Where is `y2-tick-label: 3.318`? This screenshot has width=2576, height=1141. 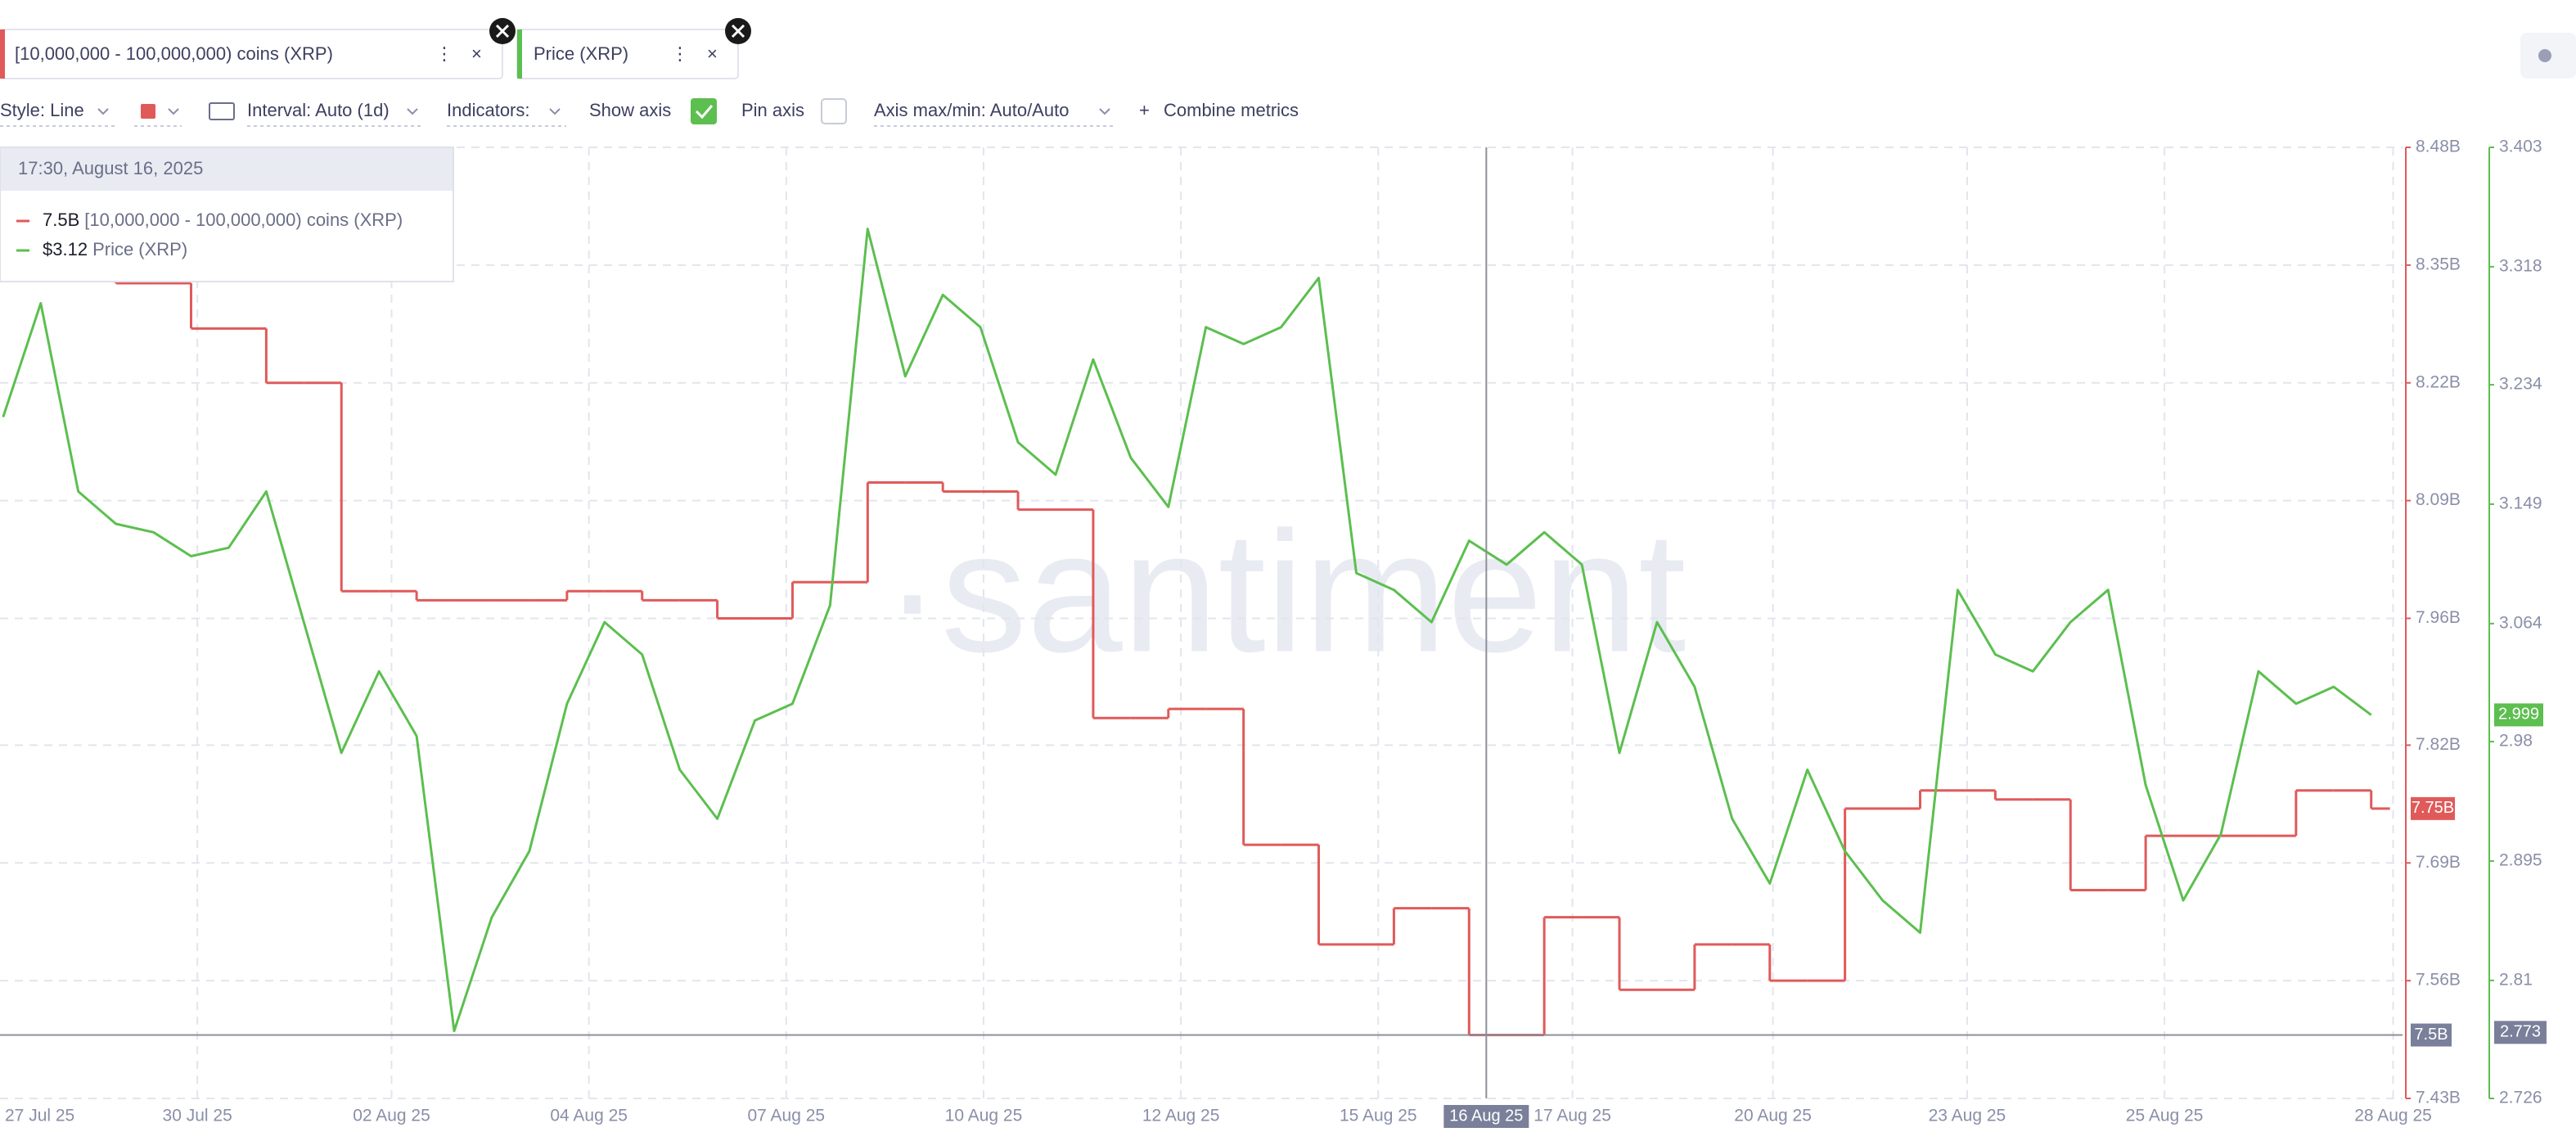
y2-tick-label: 3.318 is located at coordinates (2520, 265).